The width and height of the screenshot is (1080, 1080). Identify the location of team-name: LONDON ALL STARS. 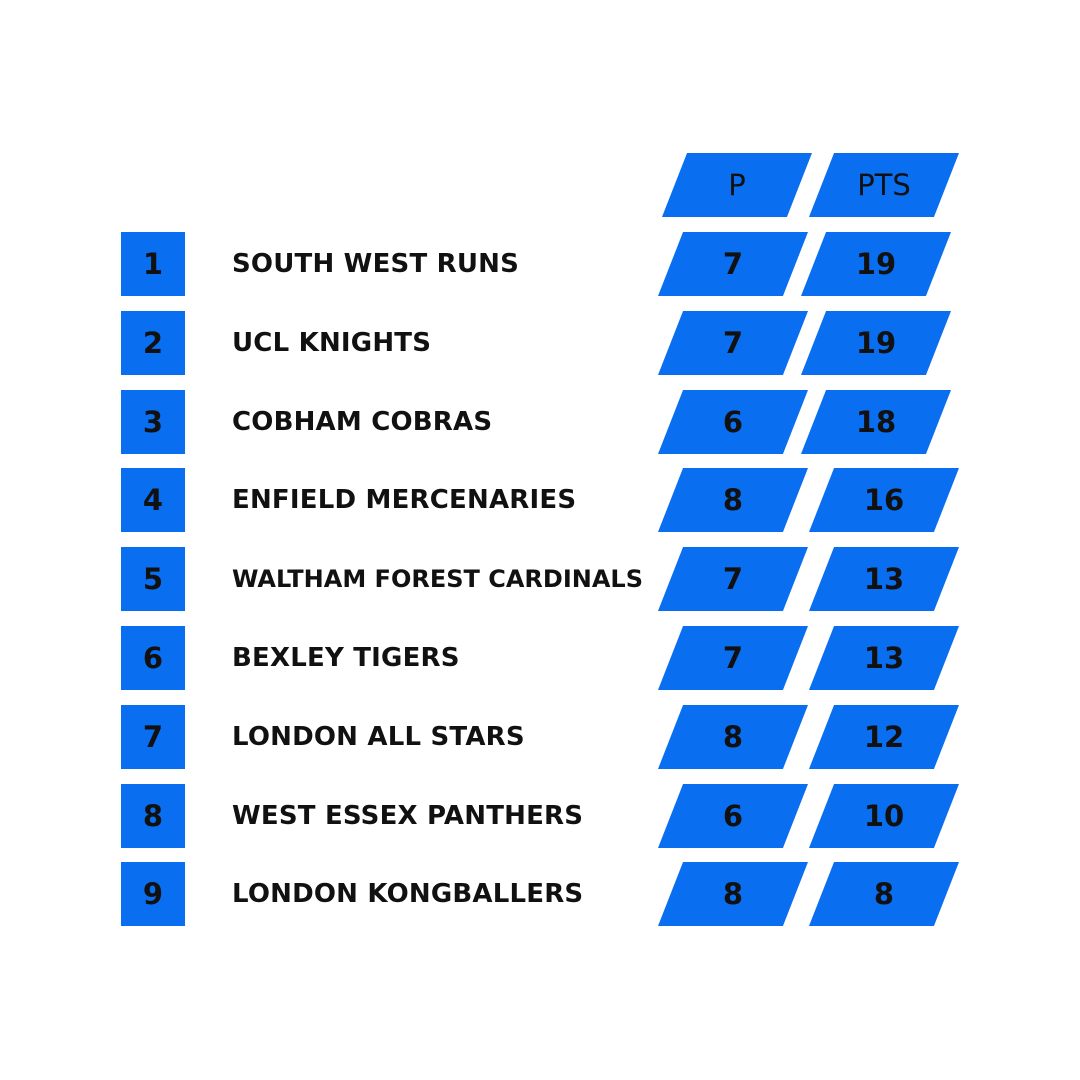
(378, 737).